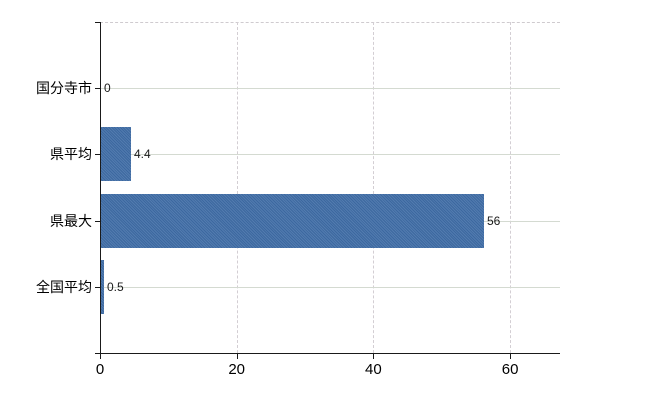  What do you see at coordinates (330, 22) in the screenshot?
I see `plot-top-border` at bounding box center [330, 22].